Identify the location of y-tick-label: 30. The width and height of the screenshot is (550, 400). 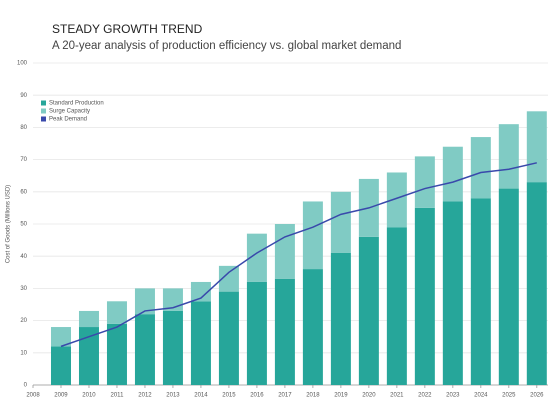
(23, 289).